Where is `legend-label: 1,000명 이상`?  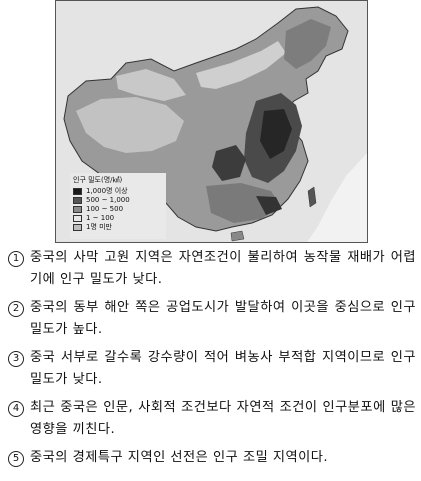 legend-label: 1,000명 이상 is located at coordinates (107, 191).